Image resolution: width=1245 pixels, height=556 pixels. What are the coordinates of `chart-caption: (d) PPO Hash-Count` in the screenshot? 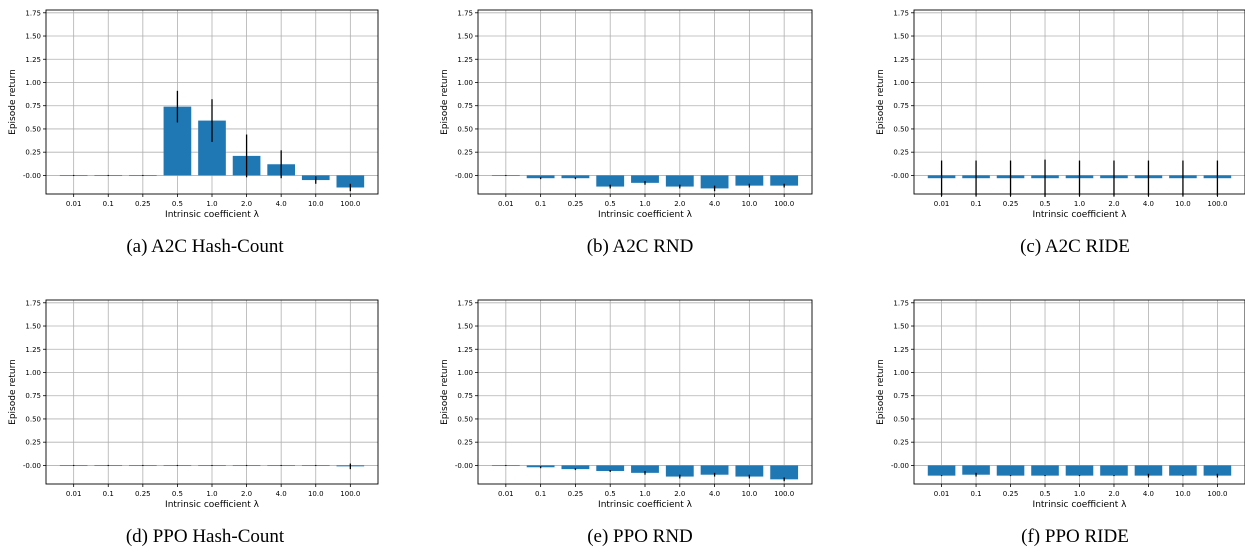 It's located at (205, 536).